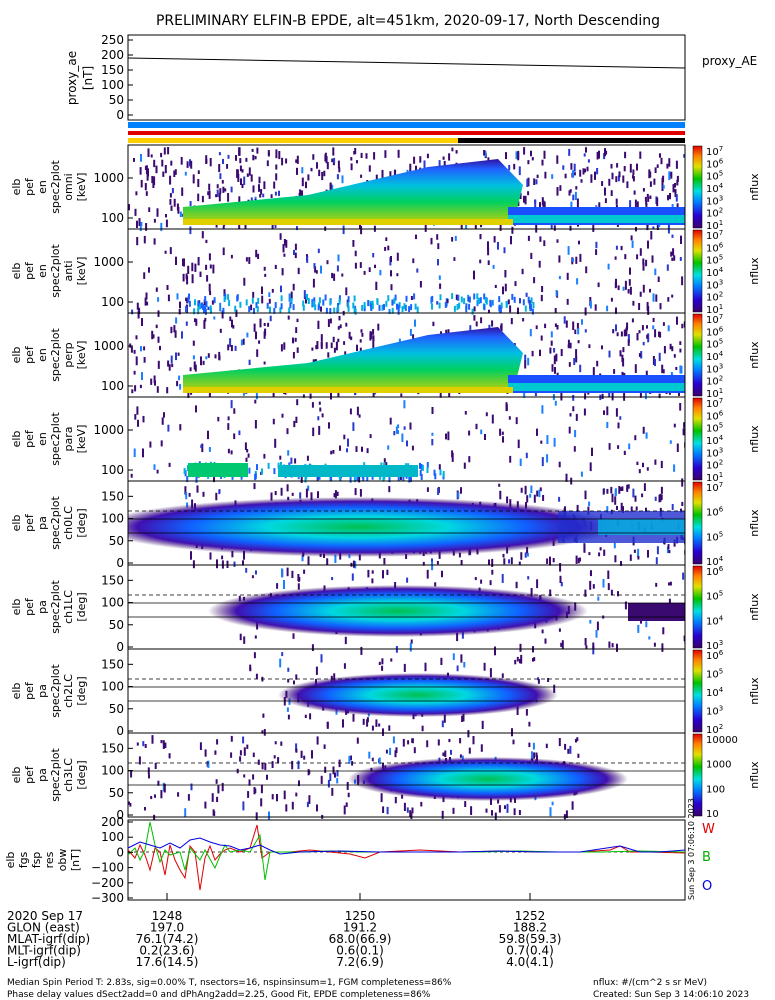 This screenshot has width=775, height=1000. I want to click on colorbar-tick-label: 10000, so click(722, 740).